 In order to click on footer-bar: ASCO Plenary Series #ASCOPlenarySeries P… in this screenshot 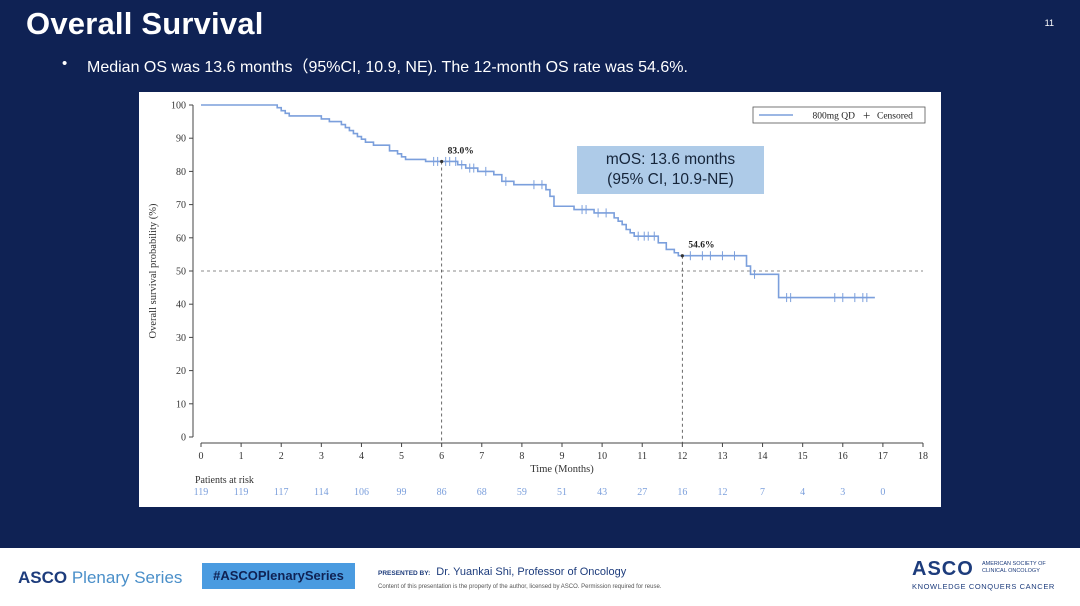, I will do `click(540, 577)`.